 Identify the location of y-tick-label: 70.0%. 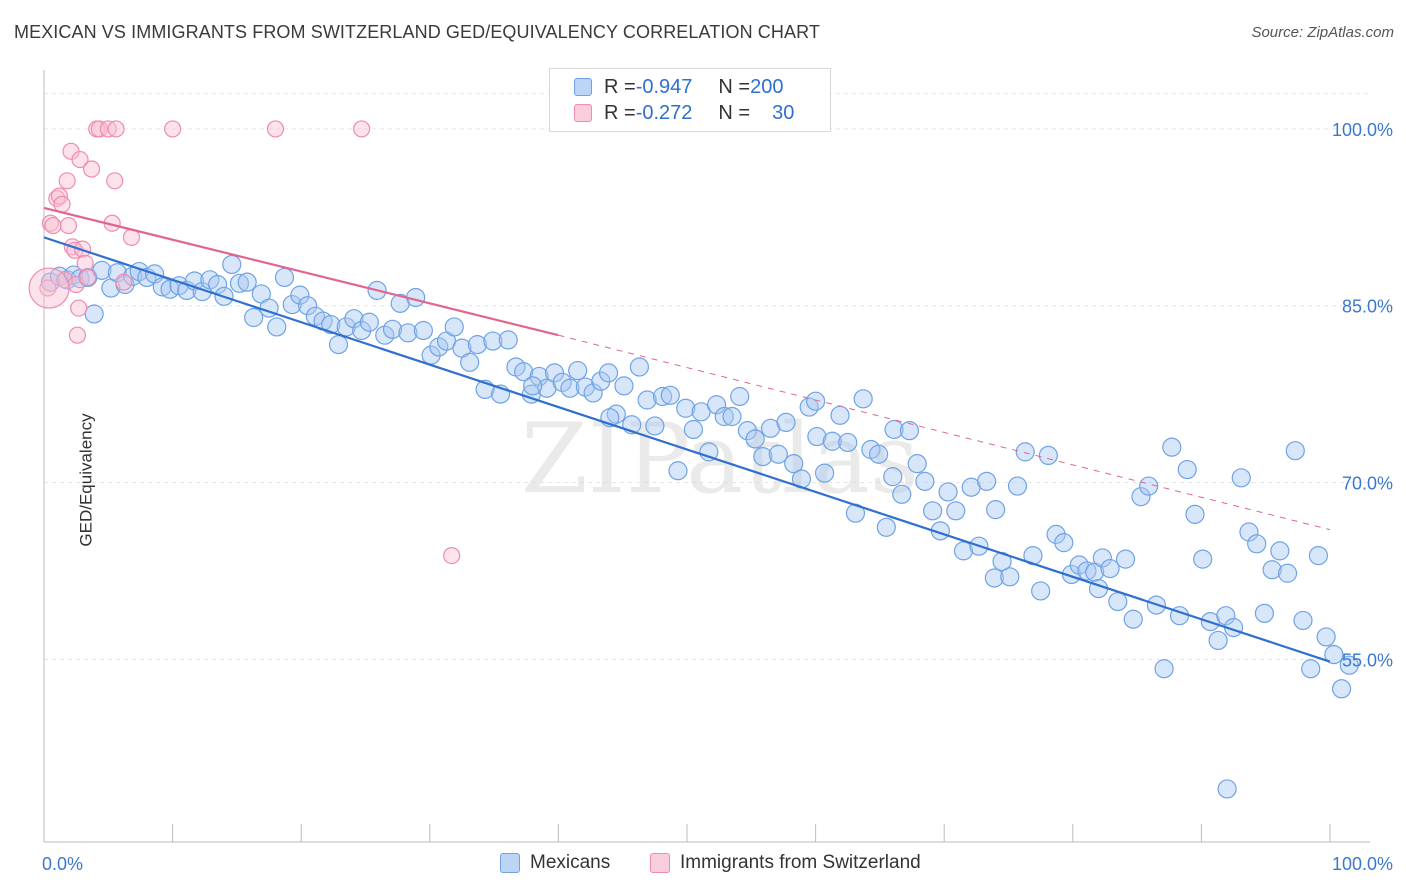
(1367, 484).